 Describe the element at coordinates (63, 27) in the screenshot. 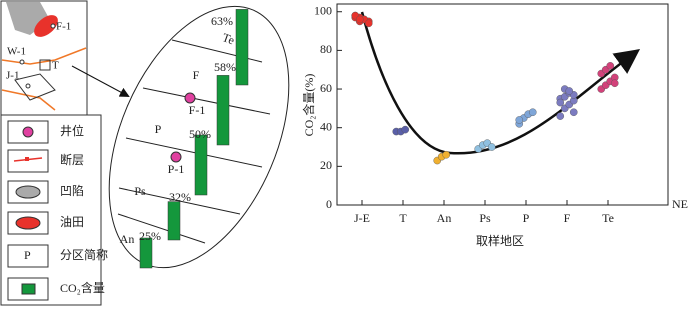

I see `map-label: F-1` at that location.